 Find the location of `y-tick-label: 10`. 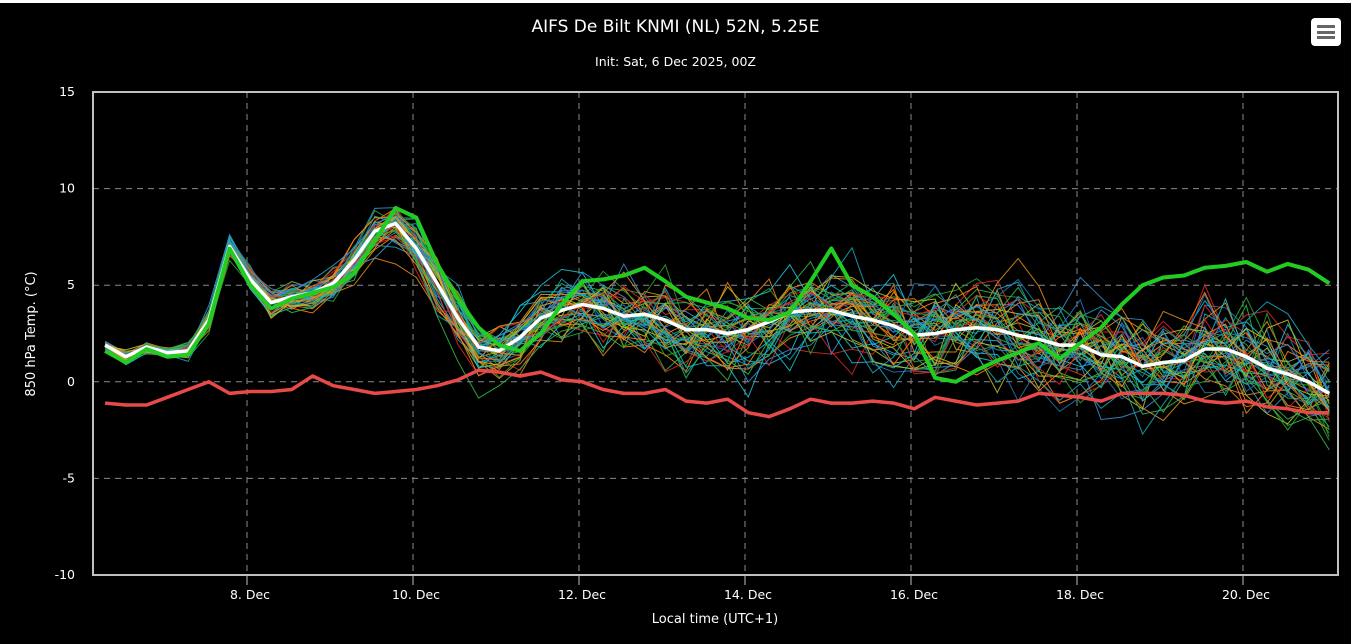

y-tick-label: 10 is located at coordinates (67, 188).